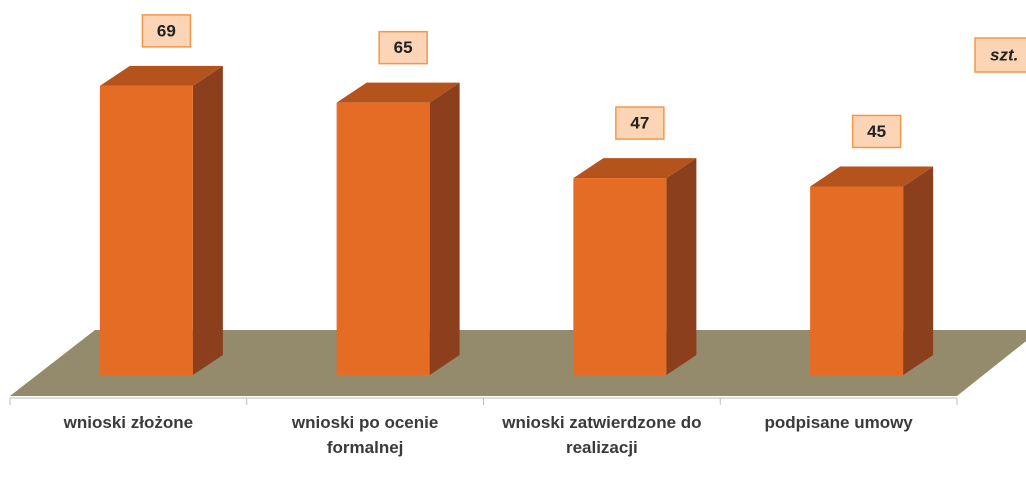 Image resolution: width=1026 pixels, height=491 pixels. What do you see at coordinates (838, 422) in the screenshot?
I see `x-tick-label: podpisane umowy` at bounding box center [838, 422].